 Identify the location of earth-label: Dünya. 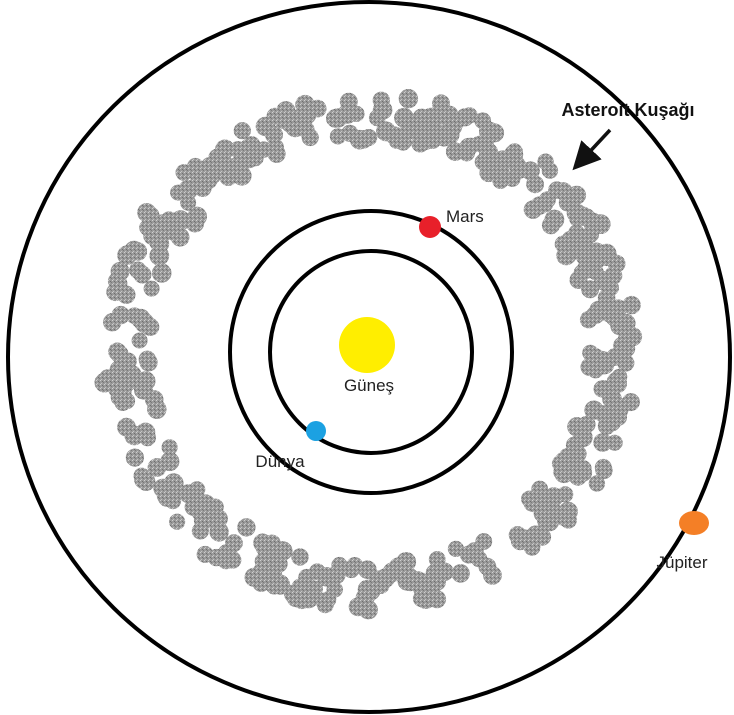
(280, 461).